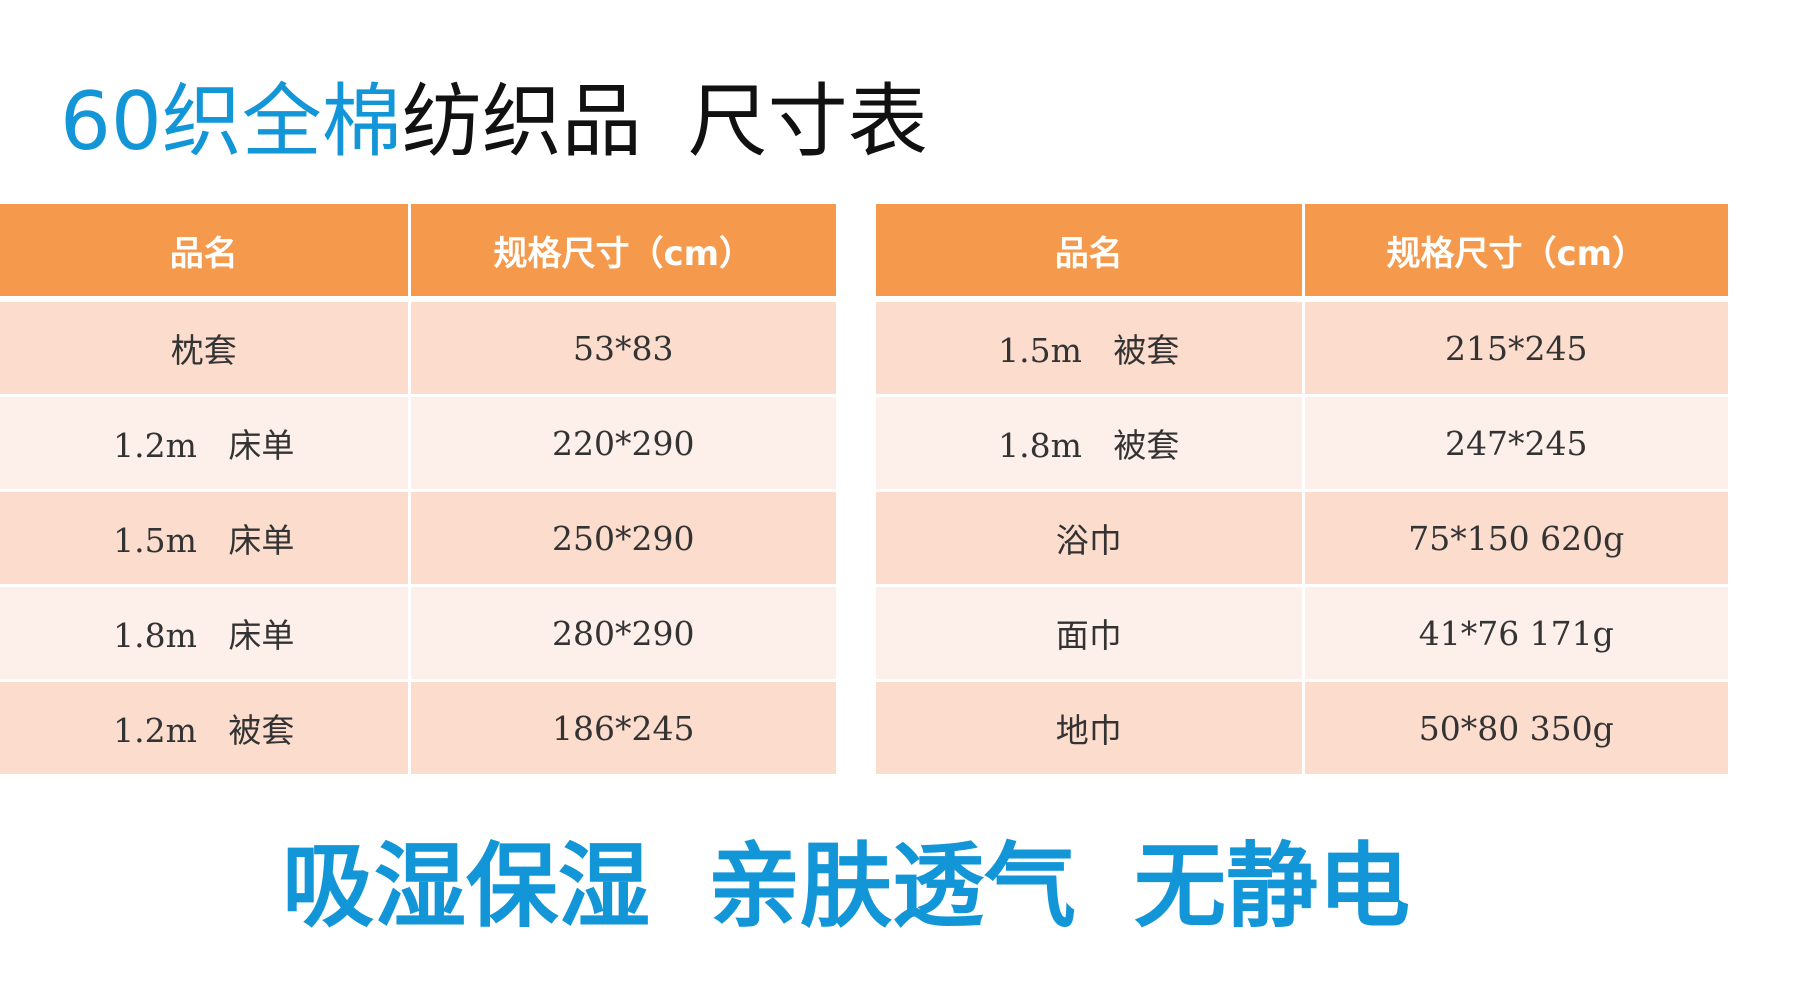 Image resolution: width=1800 pixels, height=1000 pixels. Describe the element at coordinates (892, 886) in the screenshot. I see `slogan-breathable: 亲肤透气` at that location.